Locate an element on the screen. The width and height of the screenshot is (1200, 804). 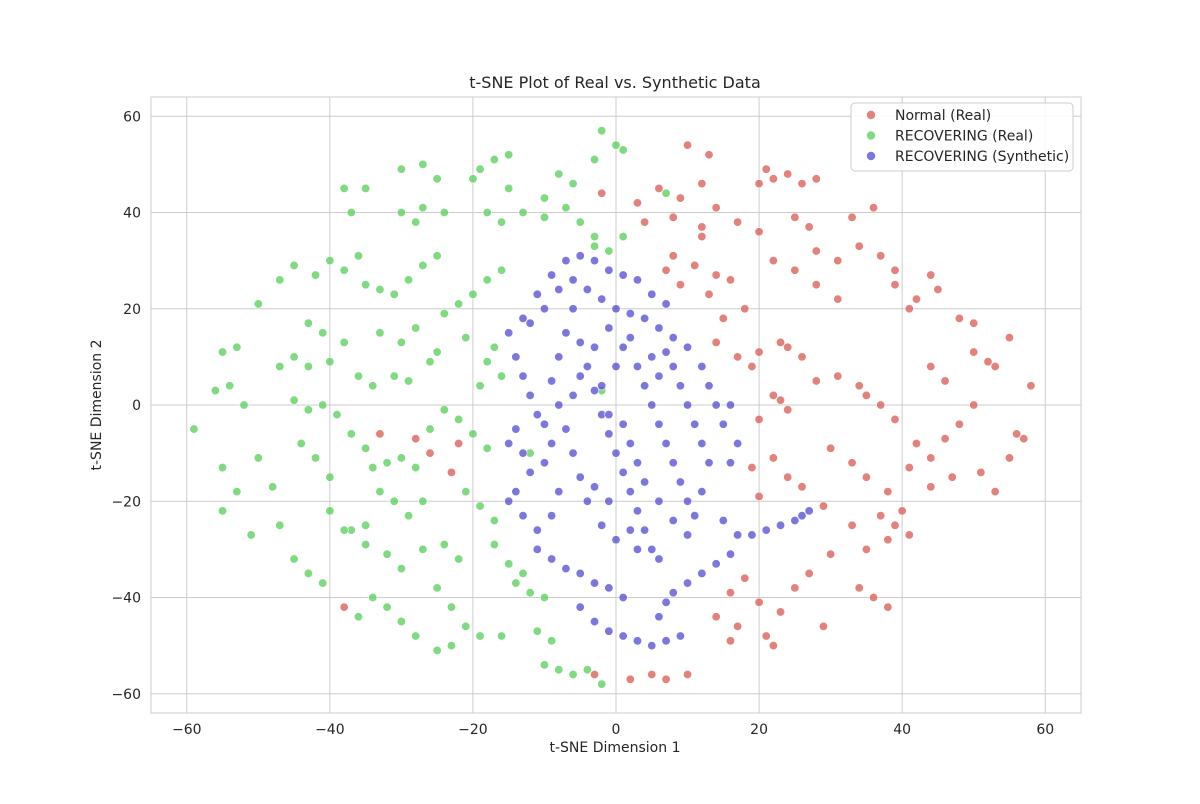
x-tick-label: −60 is located at coordinates (187, 730).